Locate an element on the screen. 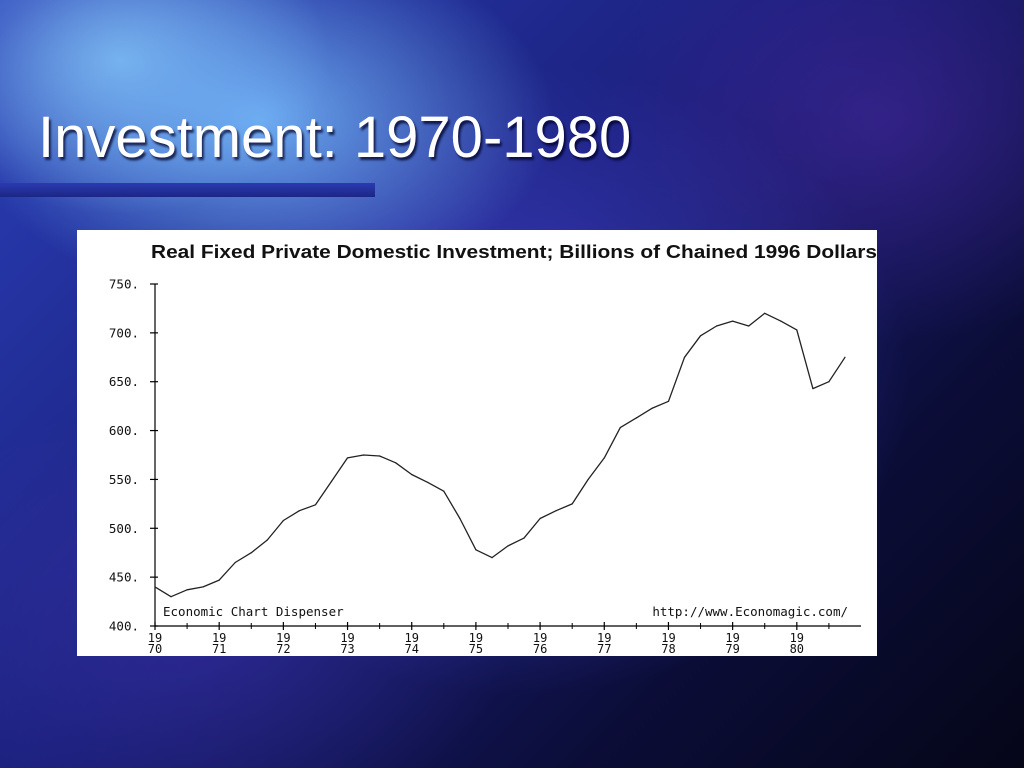 The image size is (1024, 768). x-tick-label: 73 is located at coordinates (347, 649).